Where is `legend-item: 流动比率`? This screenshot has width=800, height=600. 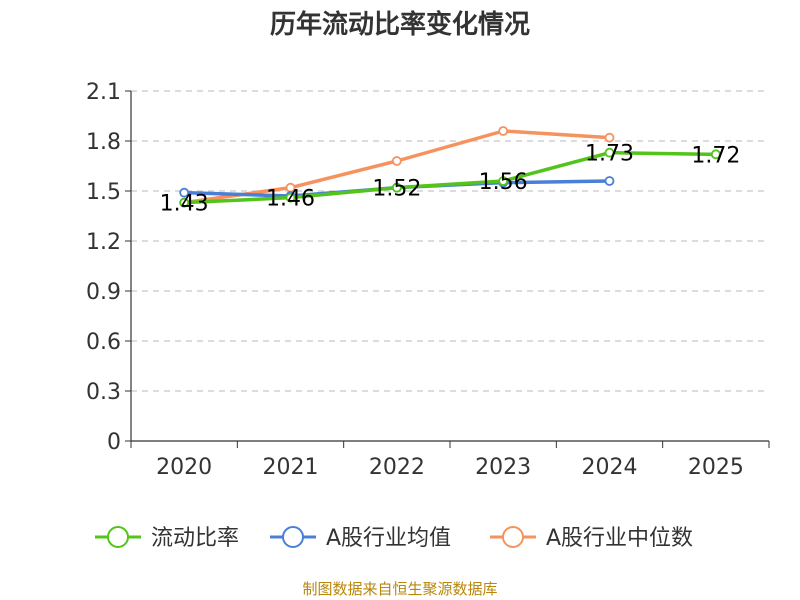
legend-item: 流动比率 is located at coordinates (167, 538).